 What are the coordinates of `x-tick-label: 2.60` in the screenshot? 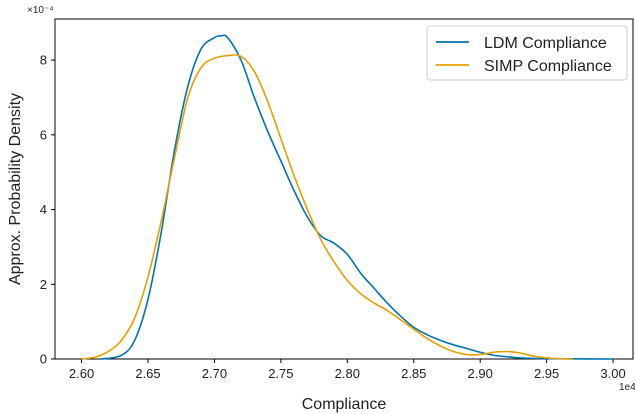 It's located at (81, 373).